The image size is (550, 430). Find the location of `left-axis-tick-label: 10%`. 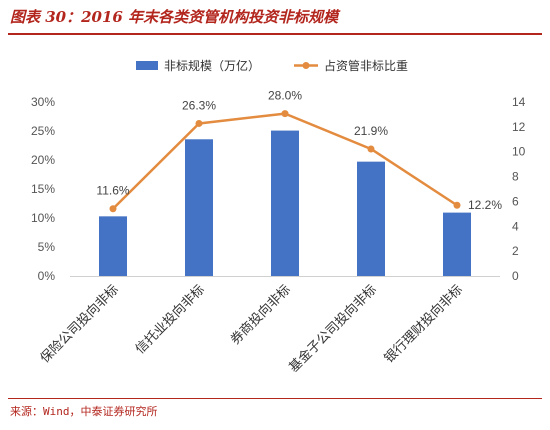

left-axis-tick-label: 10% is located at coordinates (43, 218).